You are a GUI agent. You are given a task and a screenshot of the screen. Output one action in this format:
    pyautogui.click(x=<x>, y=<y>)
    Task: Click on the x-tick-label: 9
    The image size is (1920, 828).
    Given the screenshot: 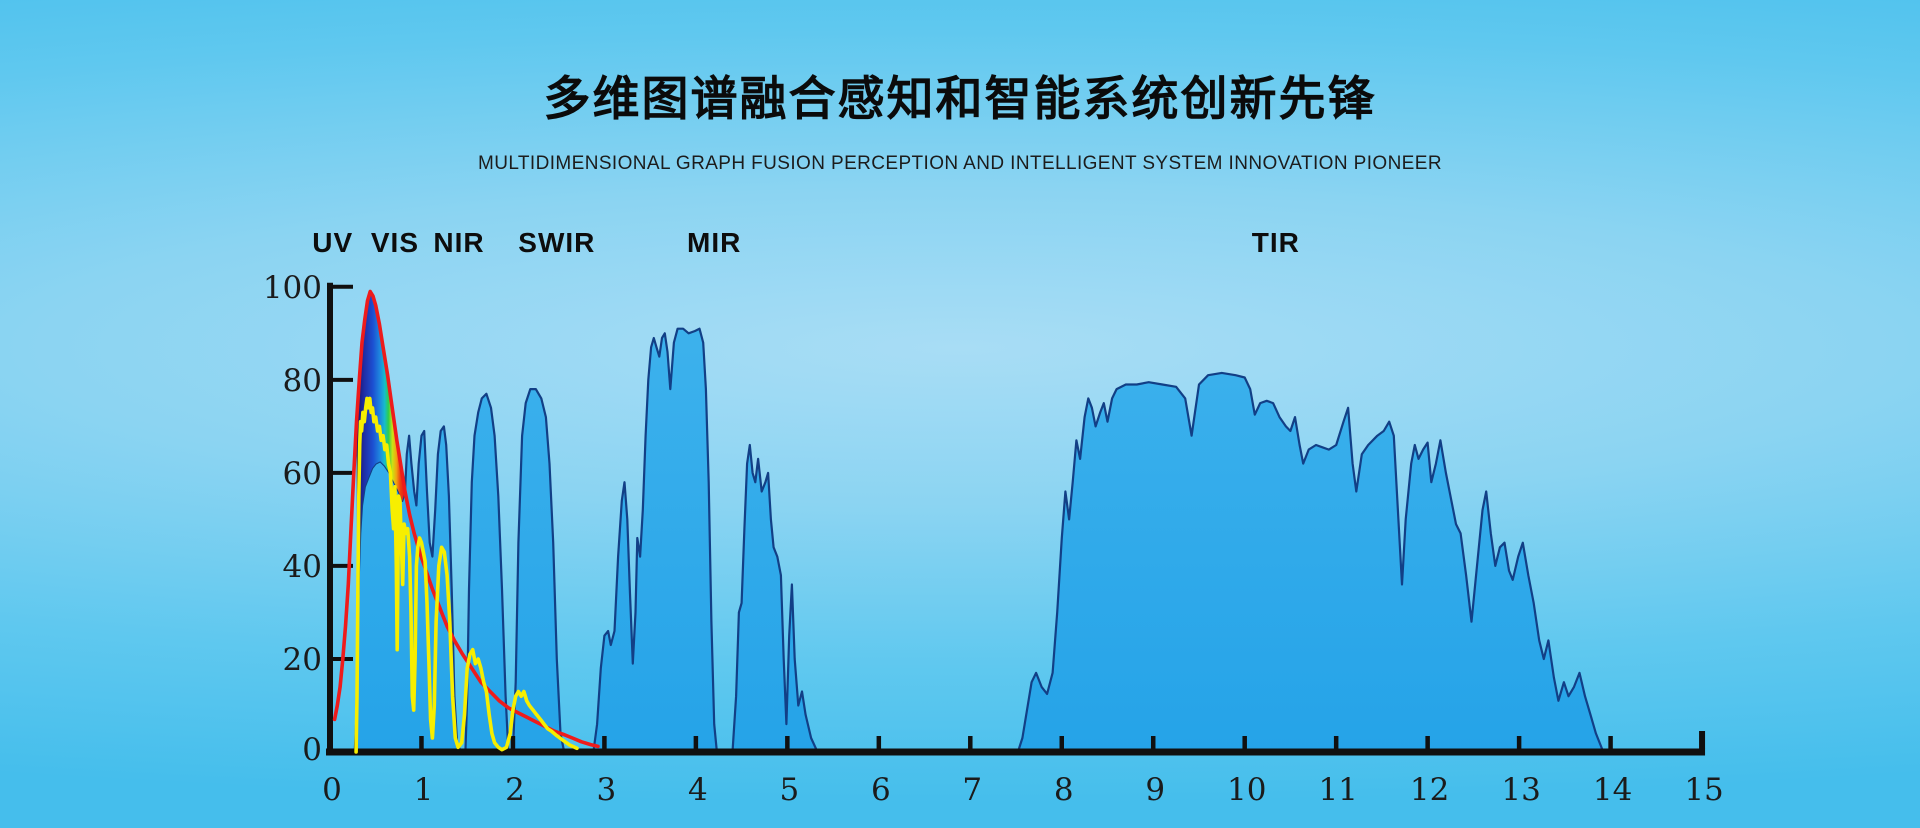 What is the action you would take?
    pyautogui.click(x=1155, y=790)
    